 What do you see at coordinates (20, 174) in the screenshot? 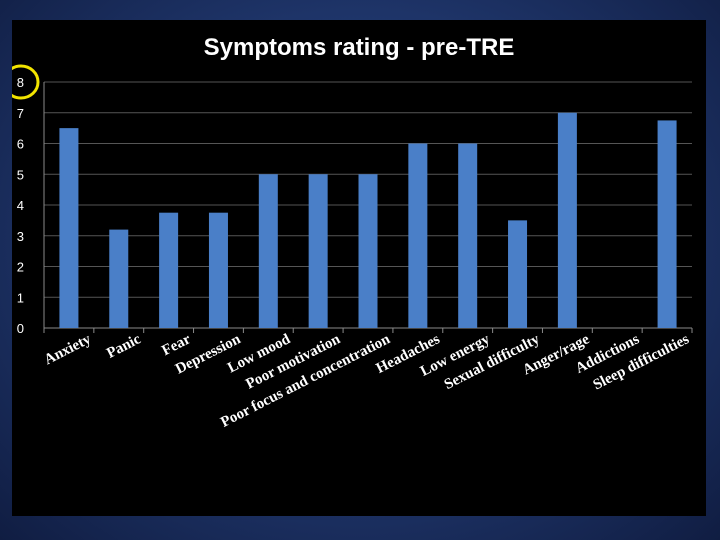
I see `y-tick-label: 5` at bounding box center [20, 174].